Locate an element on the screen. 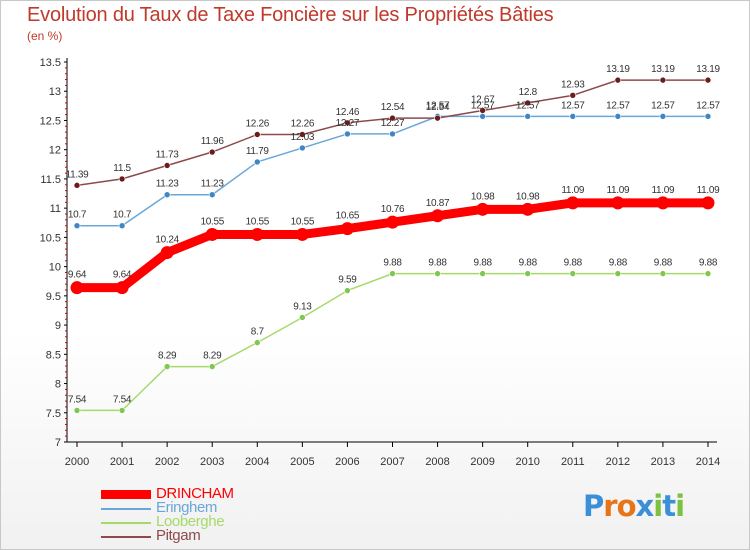 Image resolution: width=750 pixels, height=550 pixels. y-tick-label: 8 is located at coordinates (58, 385).